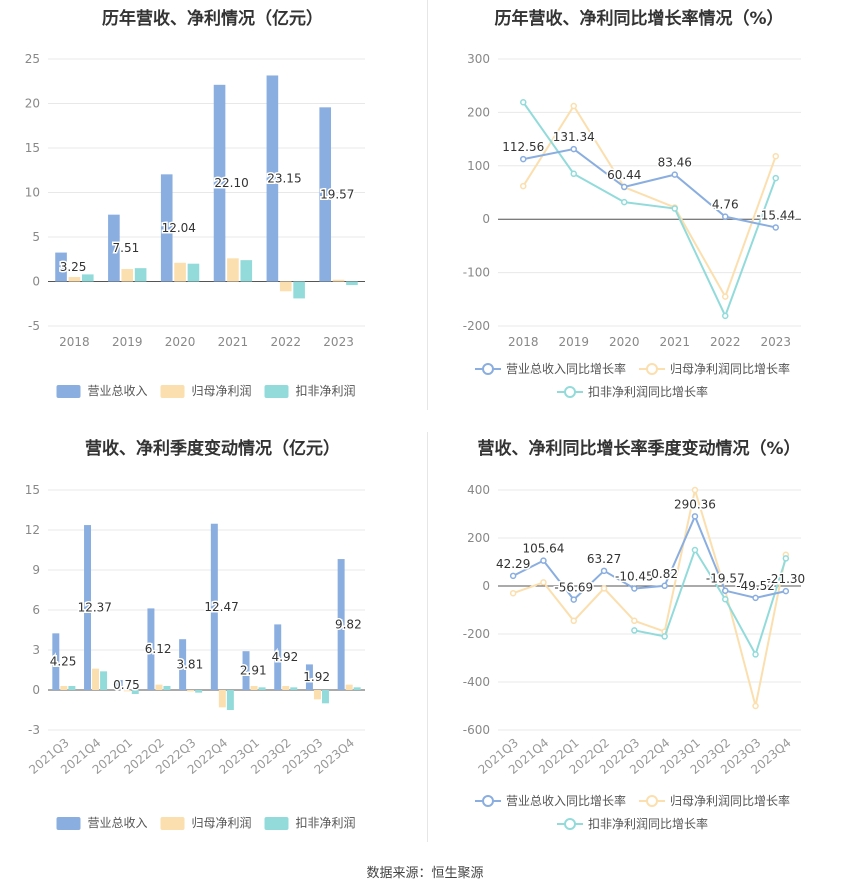 This screenshot has width=850, height=891. Describe the element at coordinates (725, 579) in the screenshot. I see `data-label: -19.57` at that location.